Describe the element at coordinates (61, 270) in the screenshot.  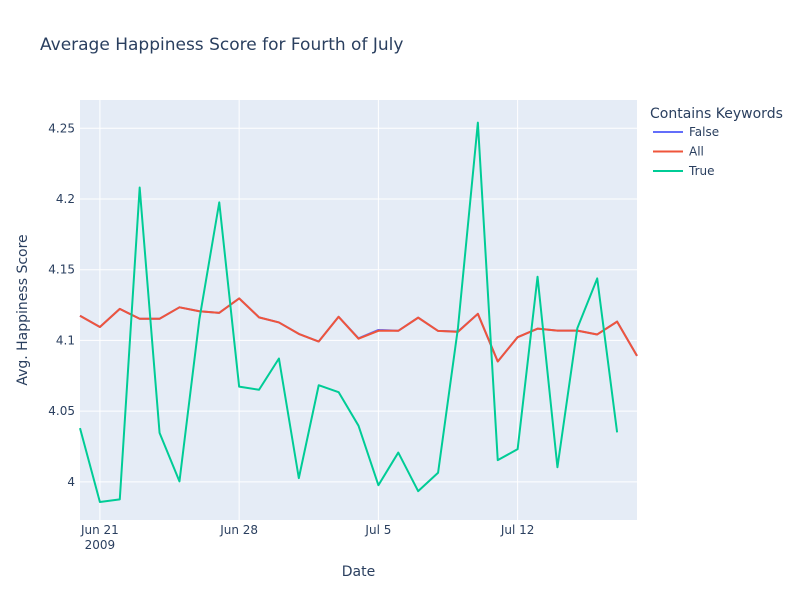
I see `y-tick-label: 4.15` at that location.